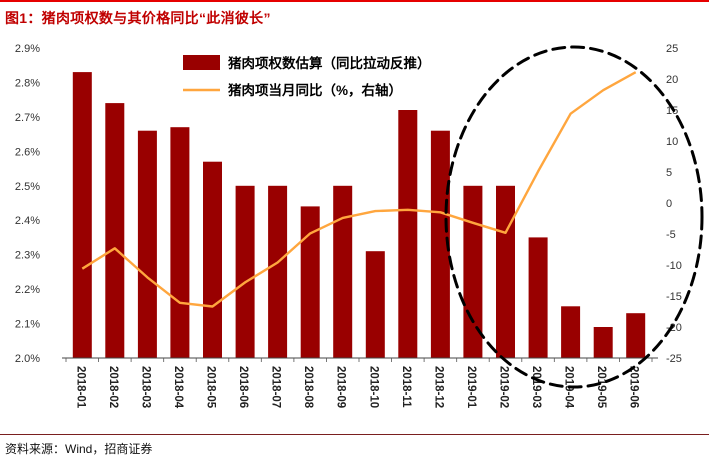  What do you see at coordinates (373, 387) in the screenshot?
I see `x-axis-label: 2018-10` at bounding box center [373, 387].